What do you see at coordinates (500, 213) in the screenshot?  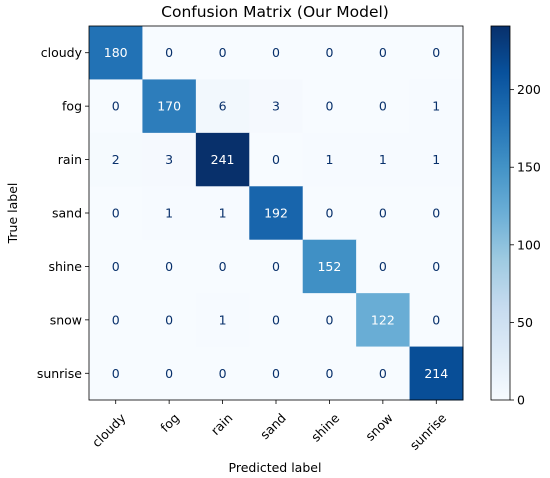 I see `colorbar` at bounding box center [500, 213].